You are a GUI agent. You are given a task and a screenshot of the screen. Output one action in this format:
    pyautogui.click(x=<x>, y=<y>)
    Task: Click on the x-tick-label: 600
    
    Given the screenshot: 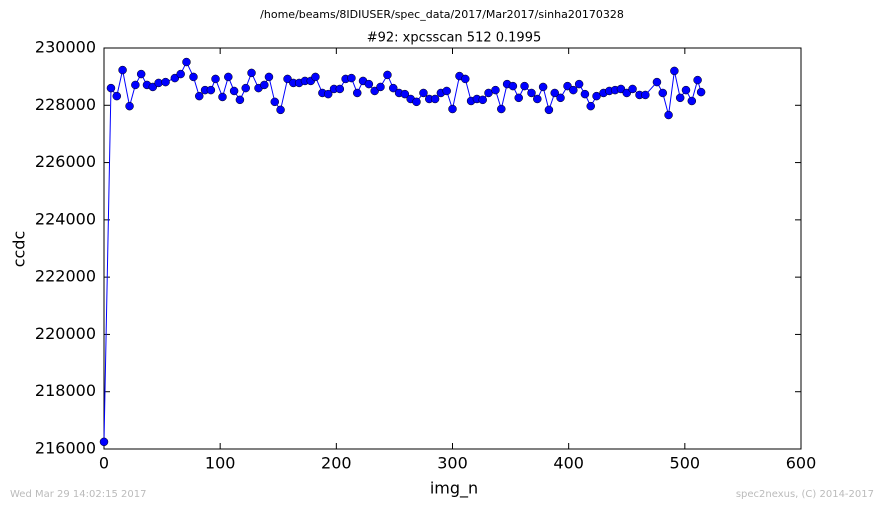 What is the action you would take?
    pyautogui.click(x=801, y=463)
    